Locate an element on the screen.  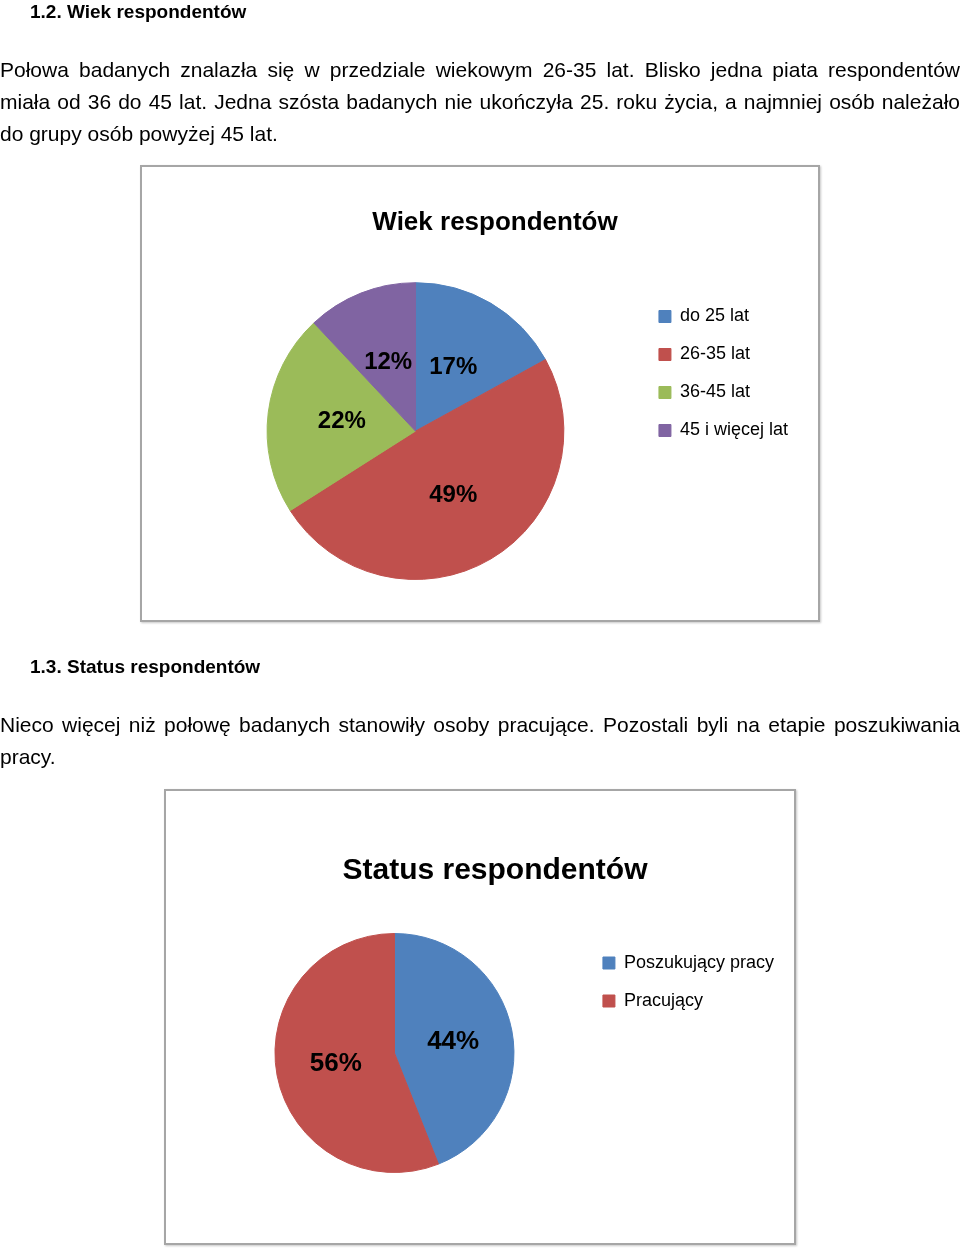
text: 1.2. Wiek respondentów is located at coordinates (138, 12).